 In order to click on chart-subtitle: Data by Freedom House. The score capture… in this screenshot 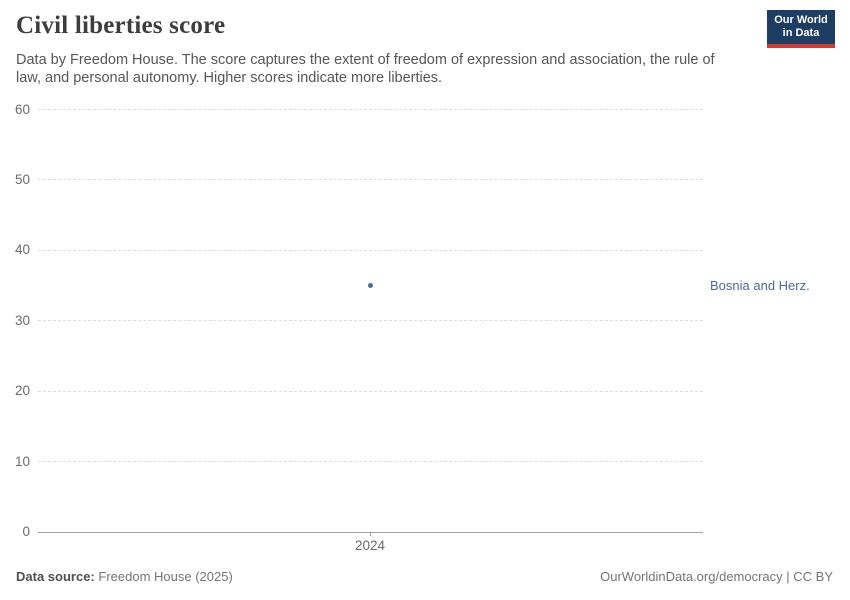, I will do `click(365, 69)`.